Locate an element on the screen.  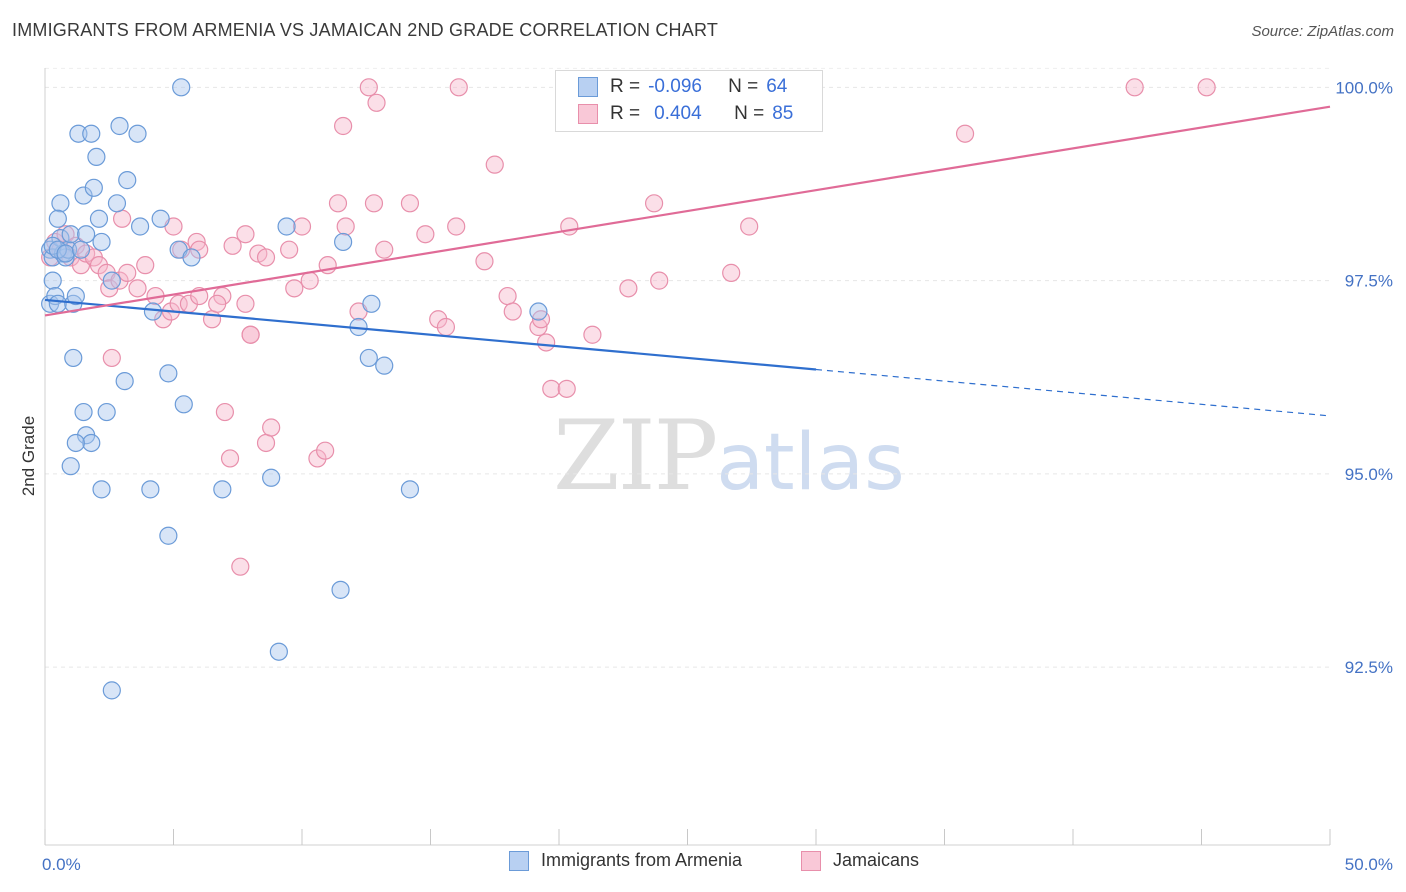
bottom-legend-label-jamaicans: Jamaicans is located at coordinates (876, 860).